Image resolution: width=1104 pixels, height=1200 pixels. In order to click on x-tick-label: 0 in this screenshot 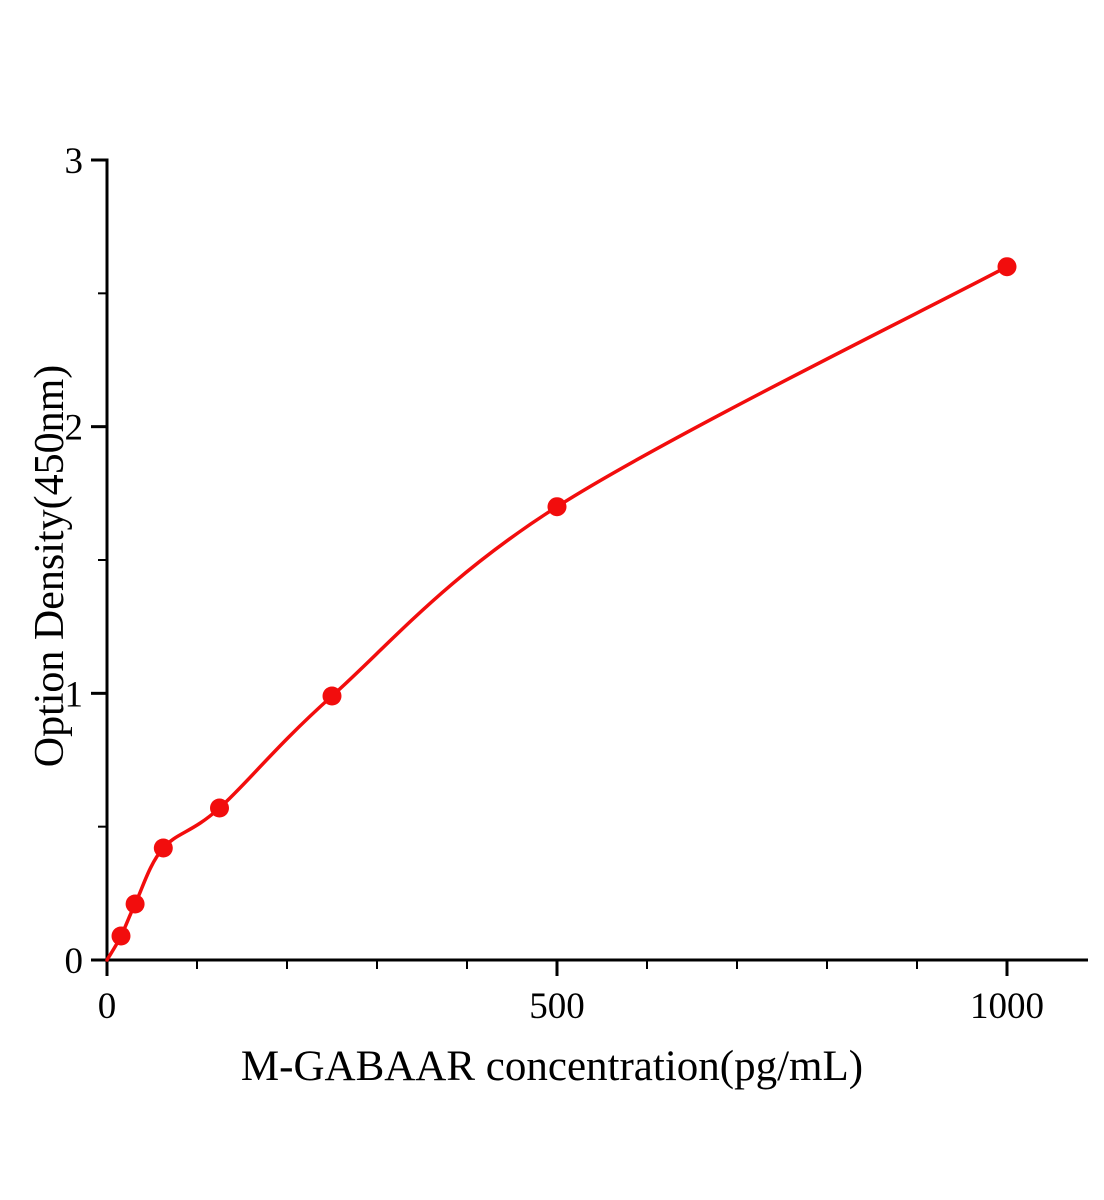, I will do `click(107, 1006)`.